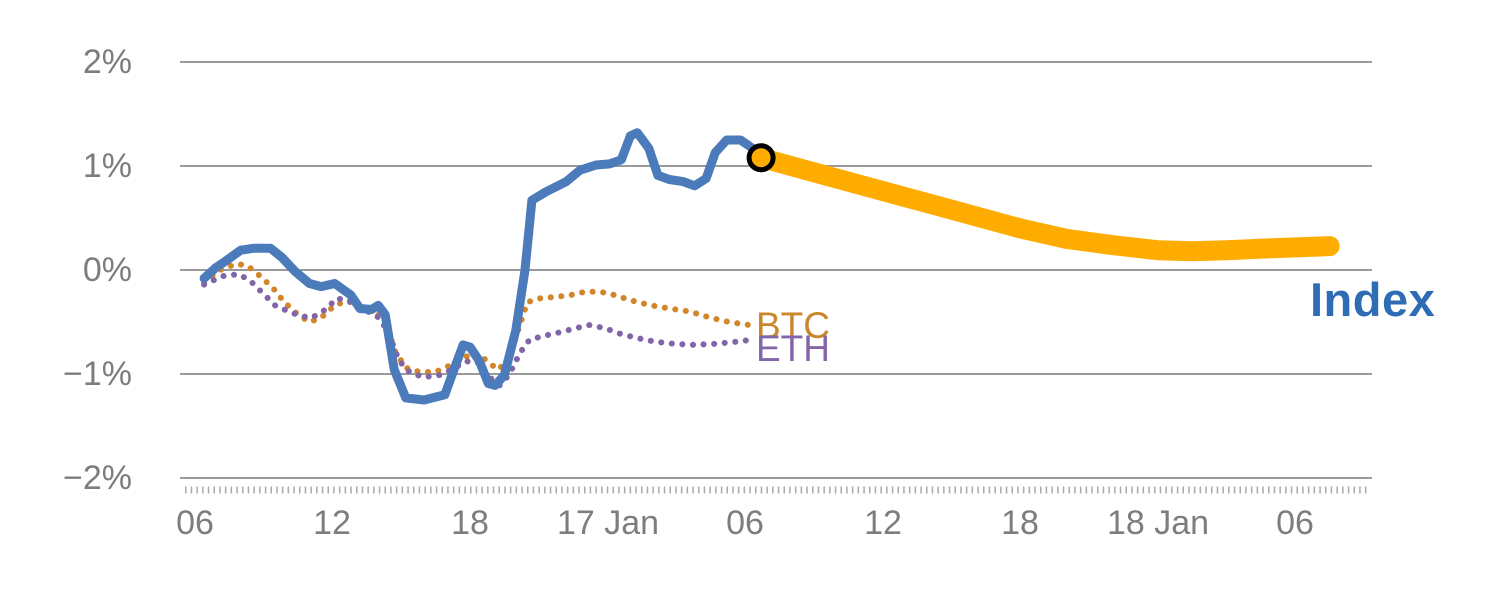  What do you see at coordinates (793, 348) in the screenshot?
I see `series-label-eth: ETH` at bounding box center [793, 348].